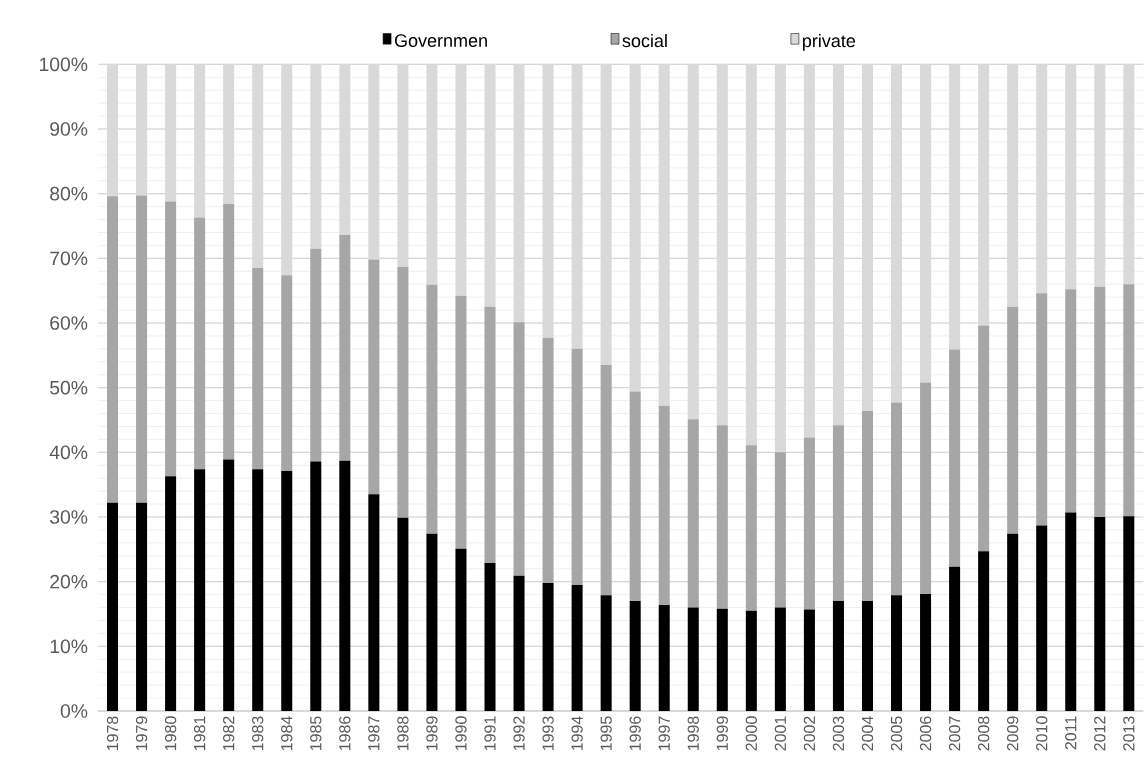 Image resolution: width=1144 pixels, height=776 pixels. I want to click on x-tick-label: 1995, so click(606, 733).